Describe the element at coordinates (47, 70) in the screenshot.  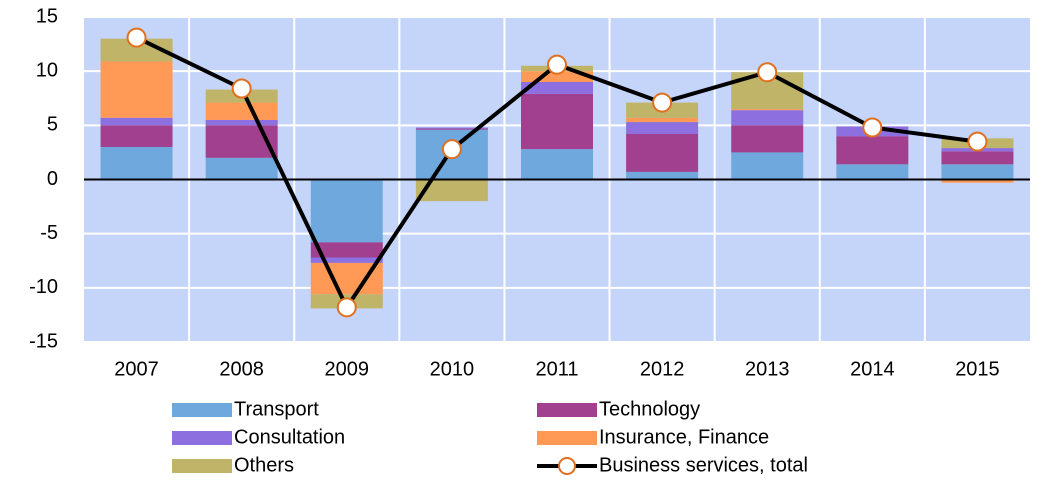
I see `y-tick-label: 10` at that location.